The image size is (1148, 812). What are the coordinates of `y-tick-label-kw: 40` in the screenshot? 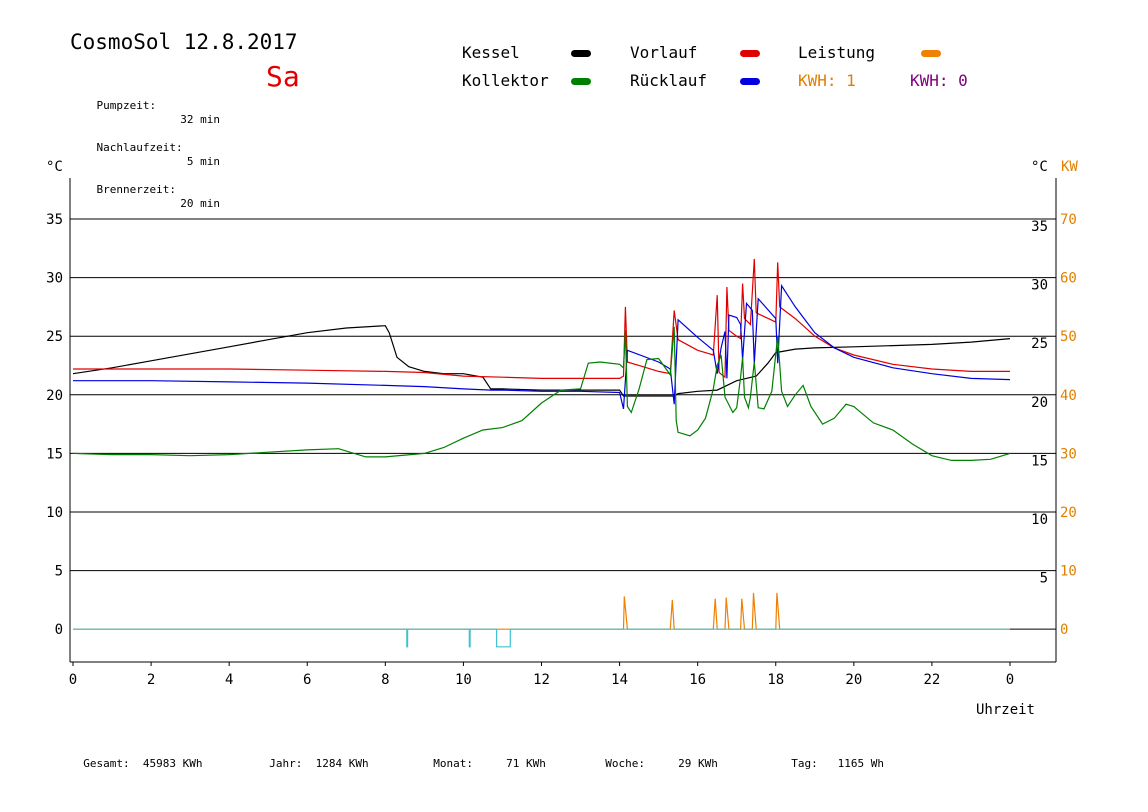 It's located at (1068, 396).